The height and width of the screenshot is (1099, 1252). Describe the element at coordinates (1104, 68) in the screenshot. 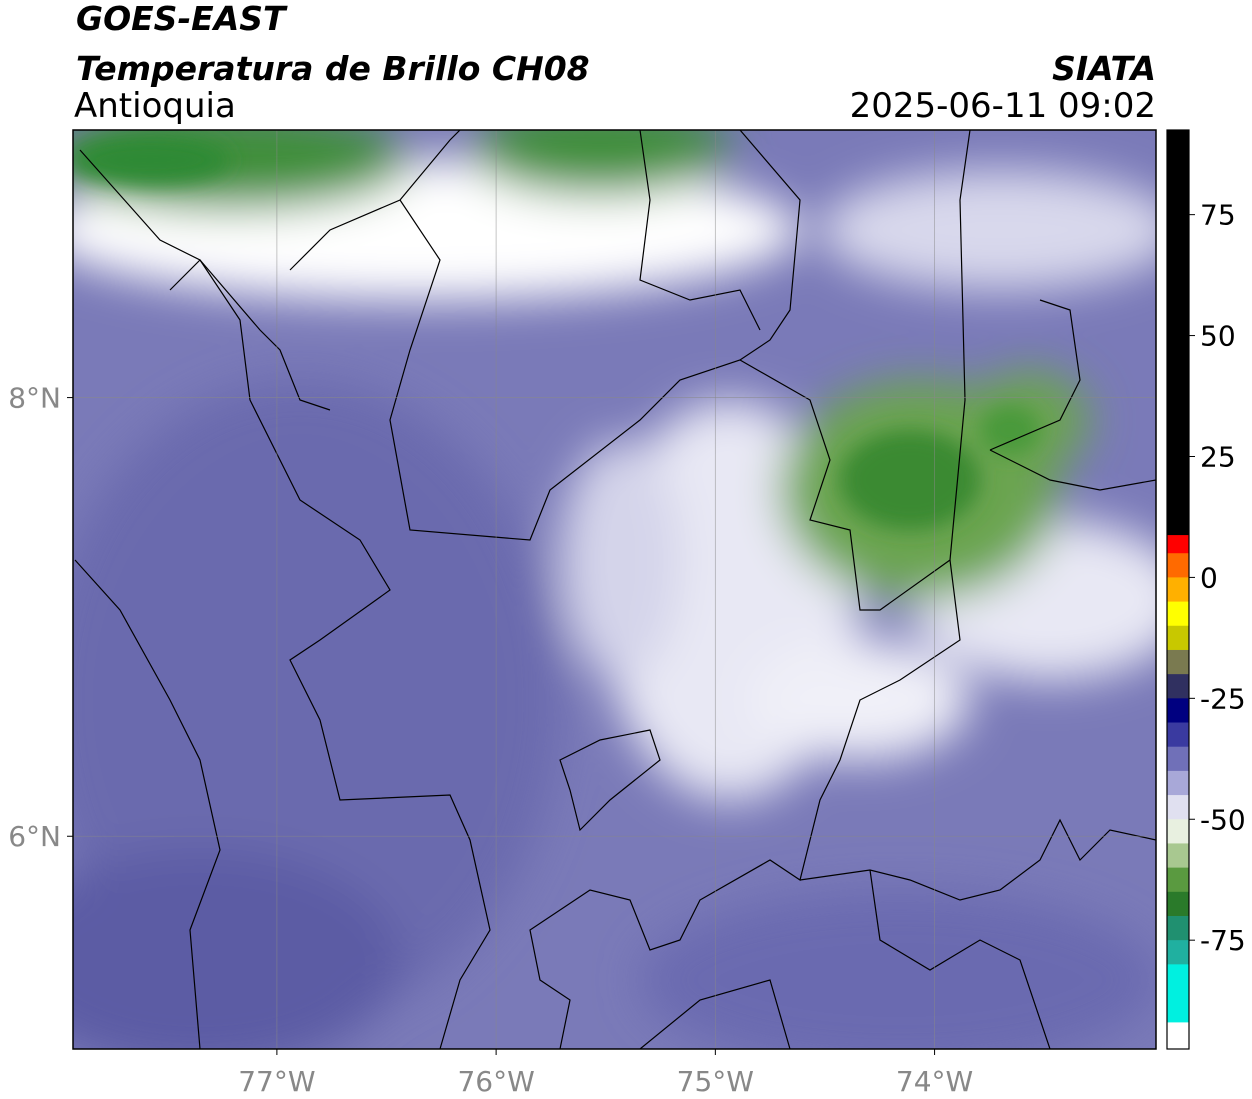

I see `source: SIATA` at that location.